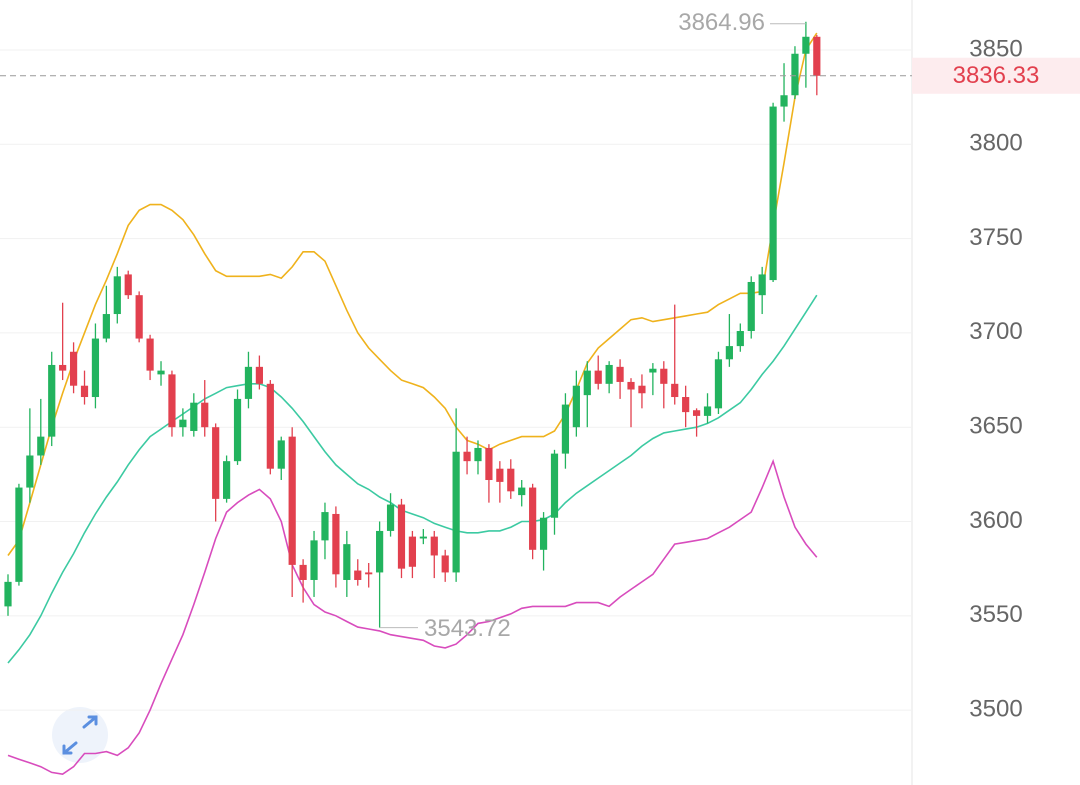 The width and height of the screenshot is (1080, 785). What do you see at coordinates (995, 237) in the screenshot?
I see `y-tick-label: 3750` at bounding box center [995, 237].